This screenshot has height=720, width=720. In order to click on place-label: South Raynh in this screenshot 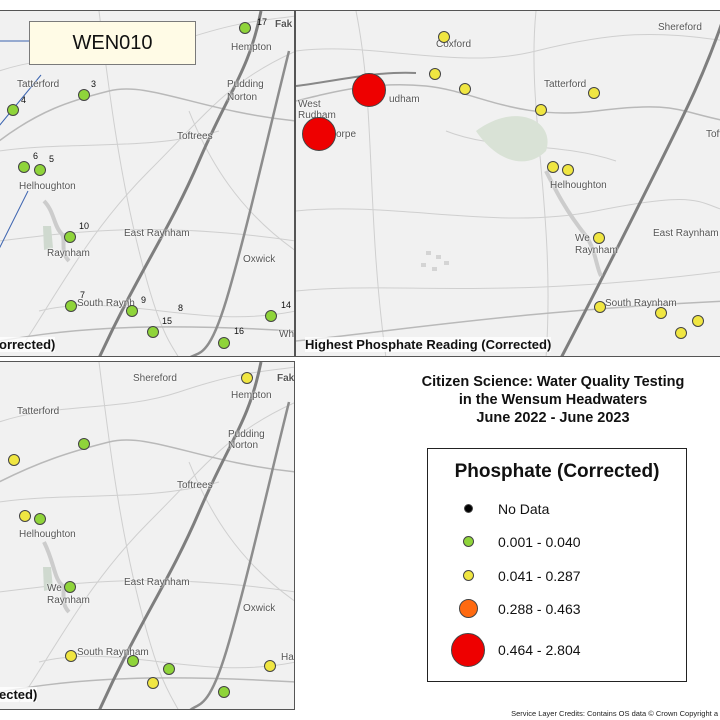, I will do `click(106, 303)`.